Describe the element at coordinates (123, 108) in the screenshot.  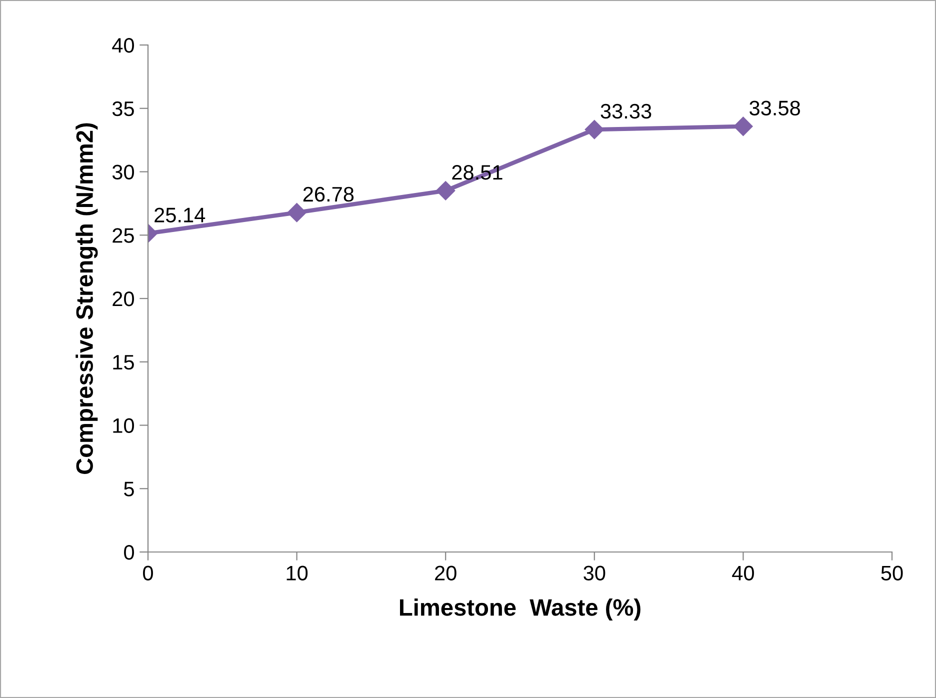
I see `y-tick-label: 35` at that location.